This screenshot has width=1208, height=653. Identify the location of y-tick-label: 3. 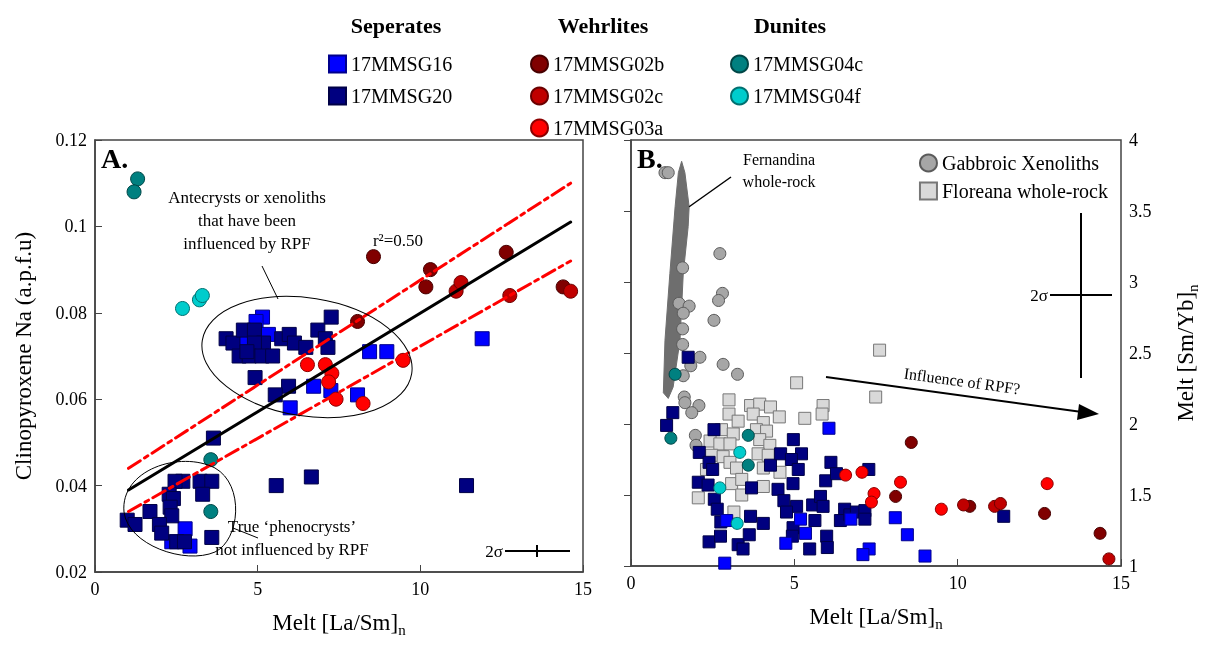
(1133, 282).